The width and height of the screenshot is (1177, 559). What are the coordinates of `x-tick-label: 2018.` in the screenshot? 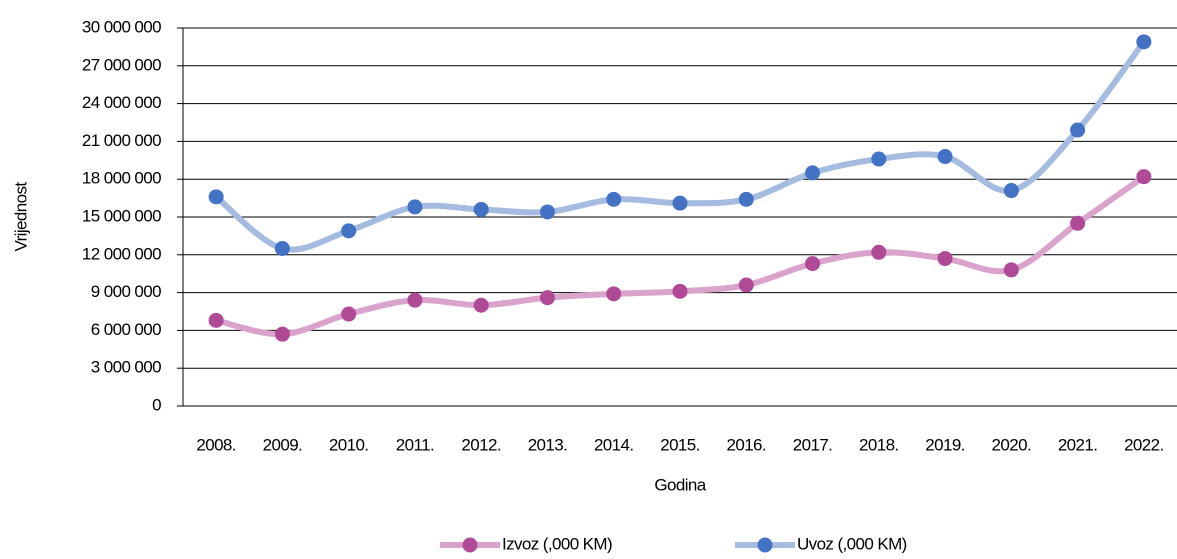 It's located at (879, 444).